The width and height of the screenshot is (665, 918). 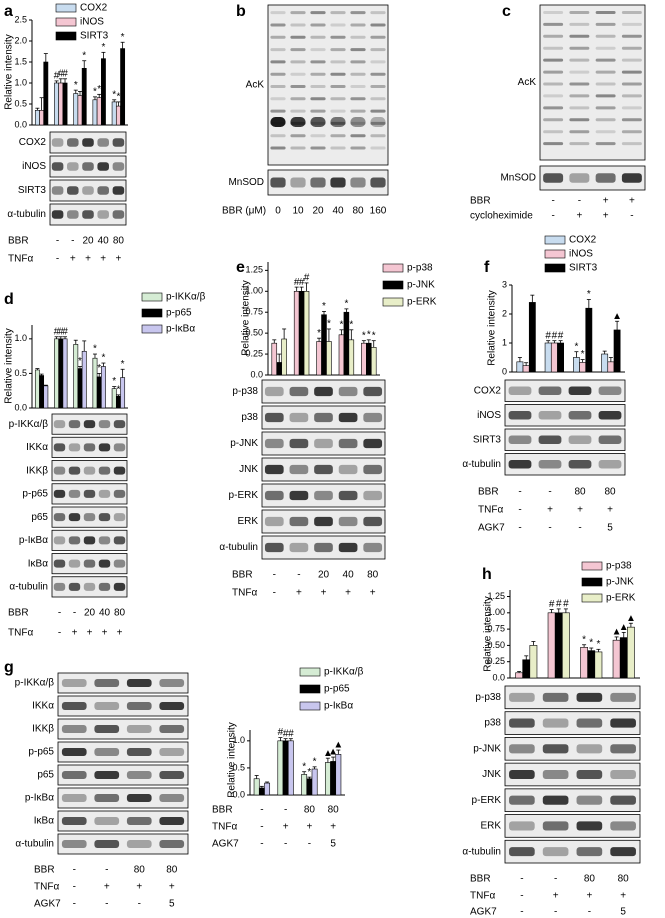 What do you see at coordinates (29, 424) in the screenshot?
I see `blot-row-label: p-IKKα/β` at bounding box center [29, 424].